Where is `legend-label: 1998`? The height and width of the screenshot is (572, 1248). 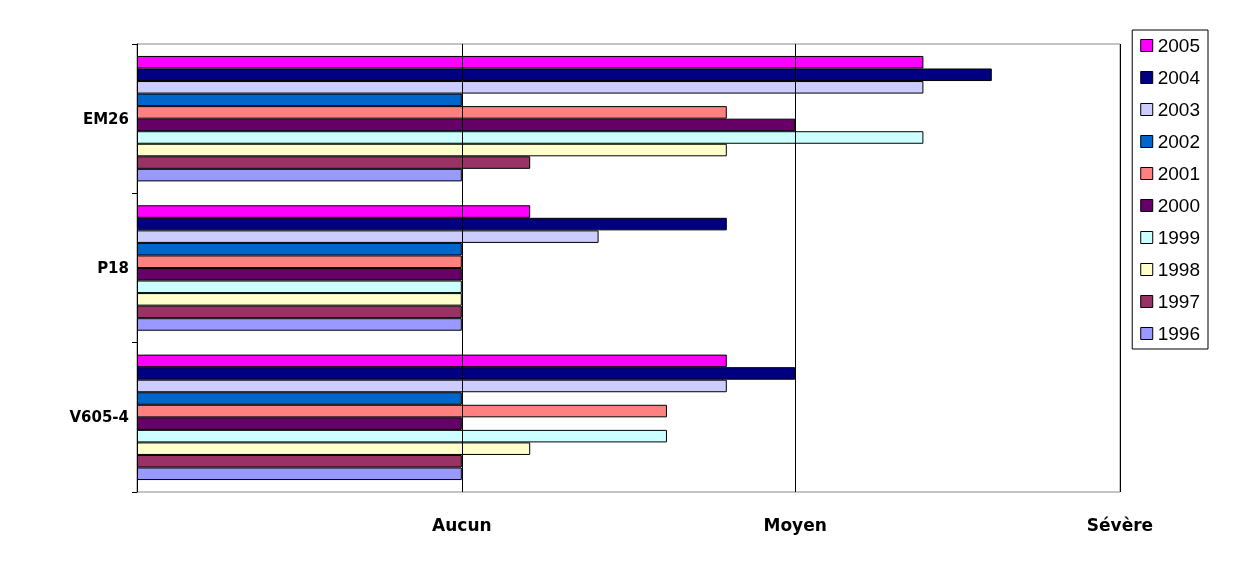 legend-label: 1998 is located at coordinates (1179, 269).